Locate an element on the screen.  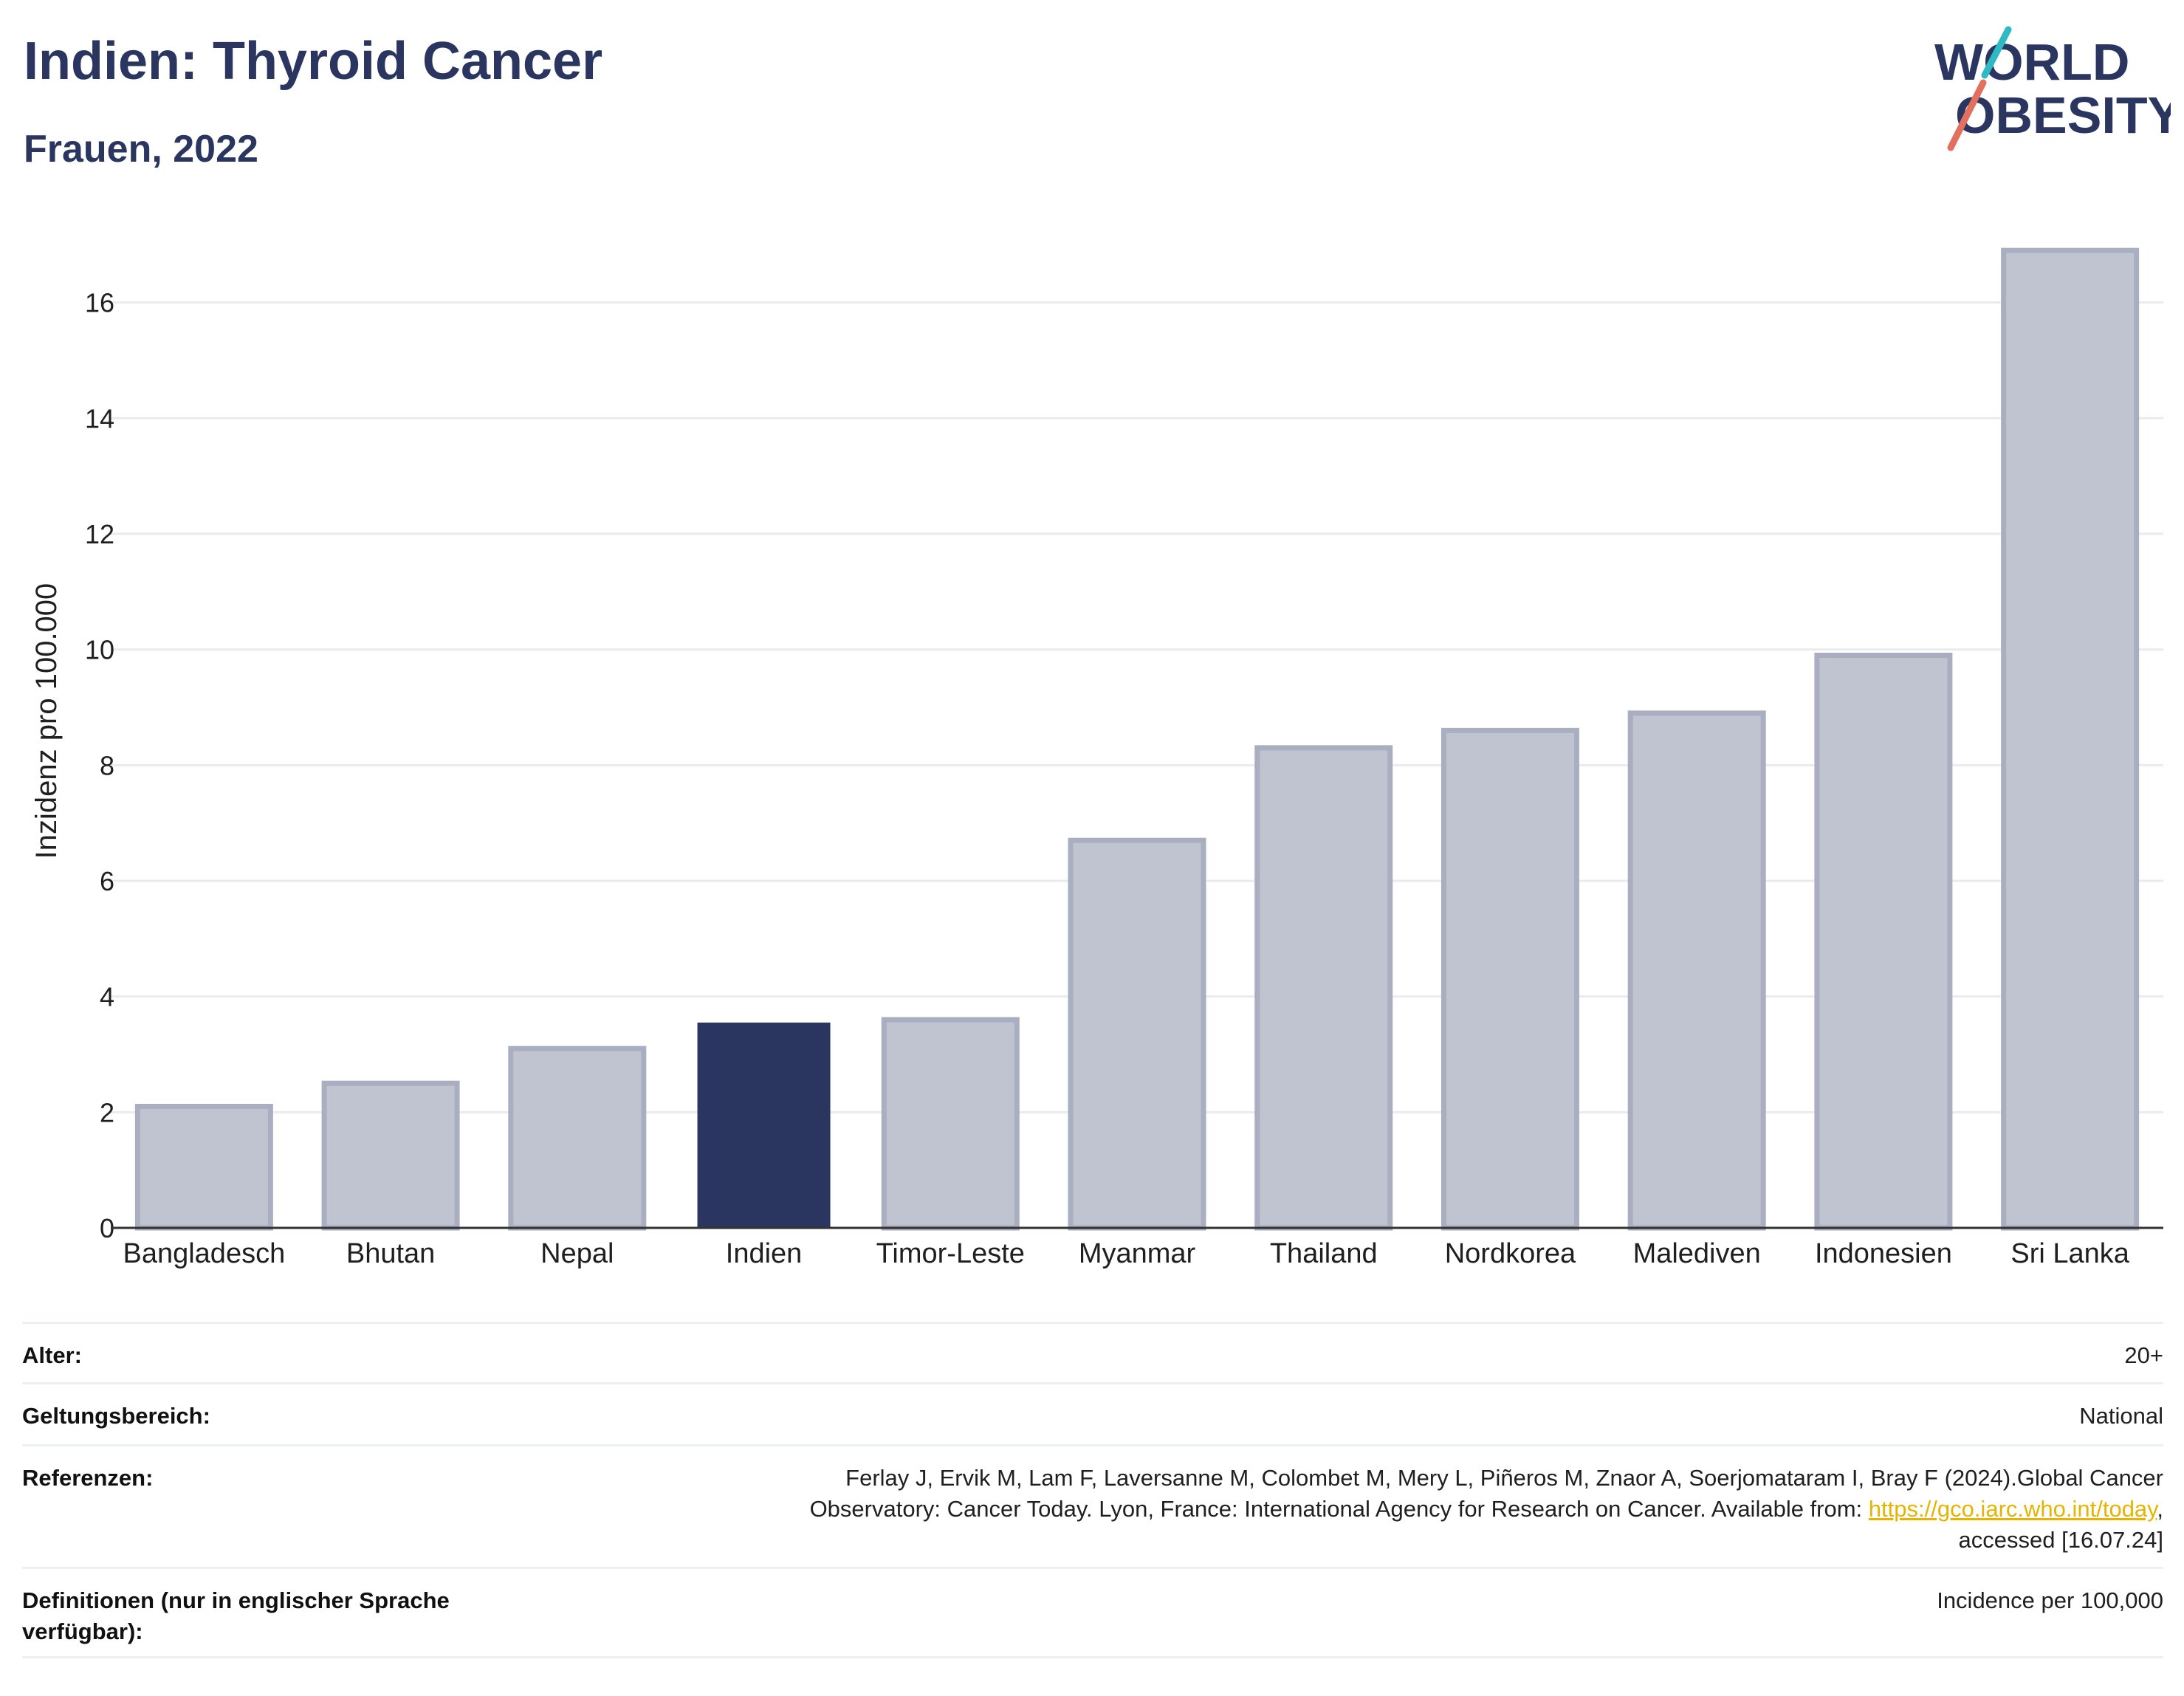
references-label: Referenzen: is located at coordinates (88, 1478).